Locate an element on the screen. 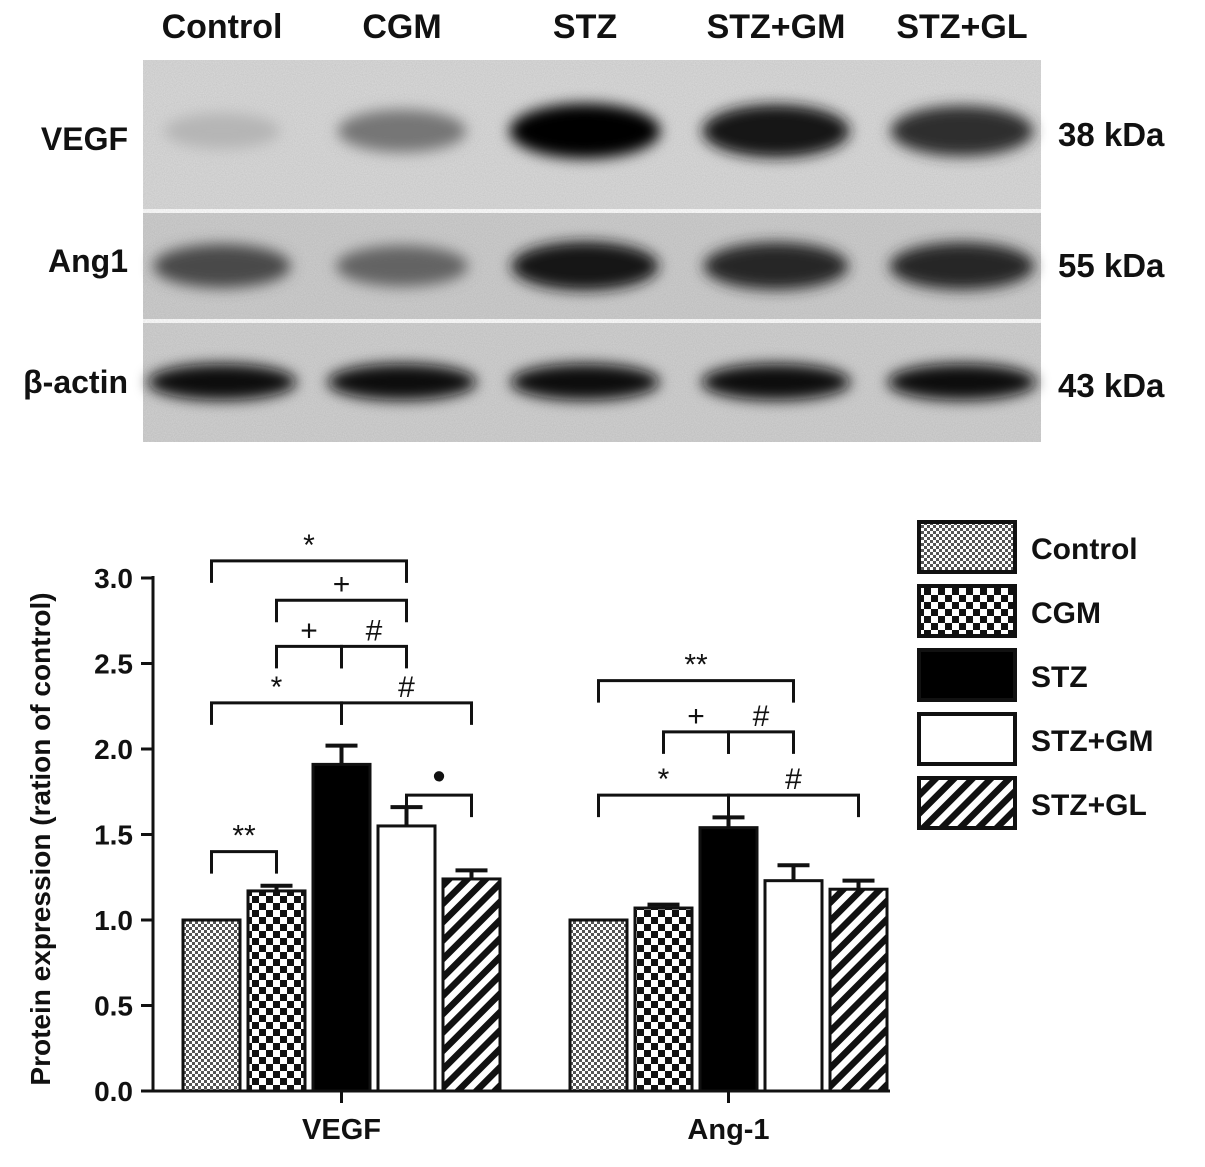 This screenshot has height=1167, width=1205. x-tick-label: VEGF is located at coordinates (341, 1130).